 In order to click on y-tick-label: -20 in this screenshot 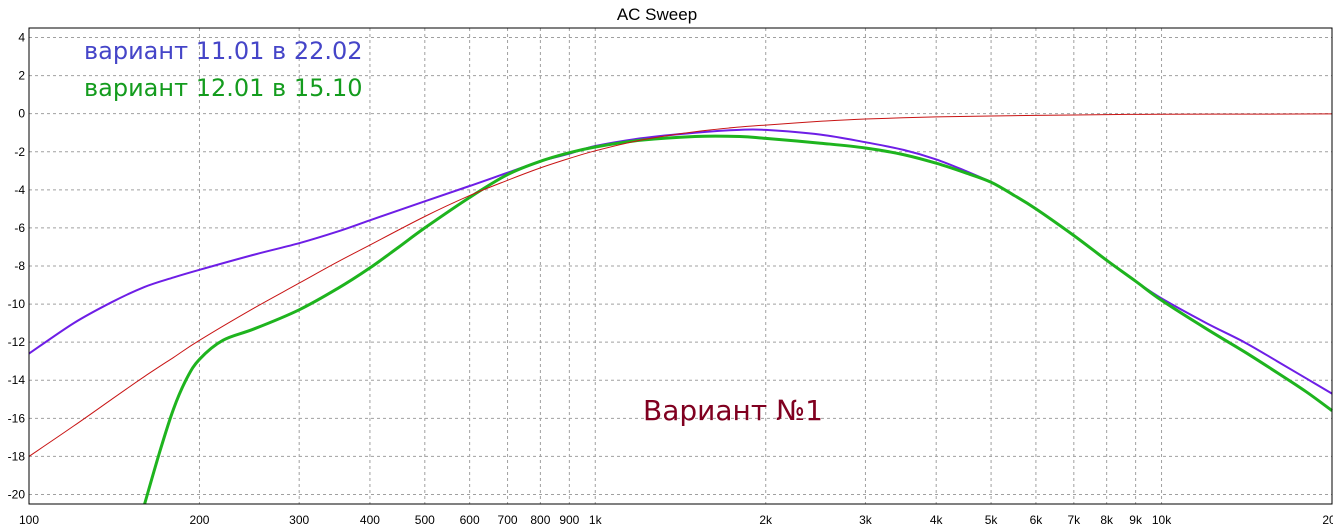, I will do `click(17, 494)`.